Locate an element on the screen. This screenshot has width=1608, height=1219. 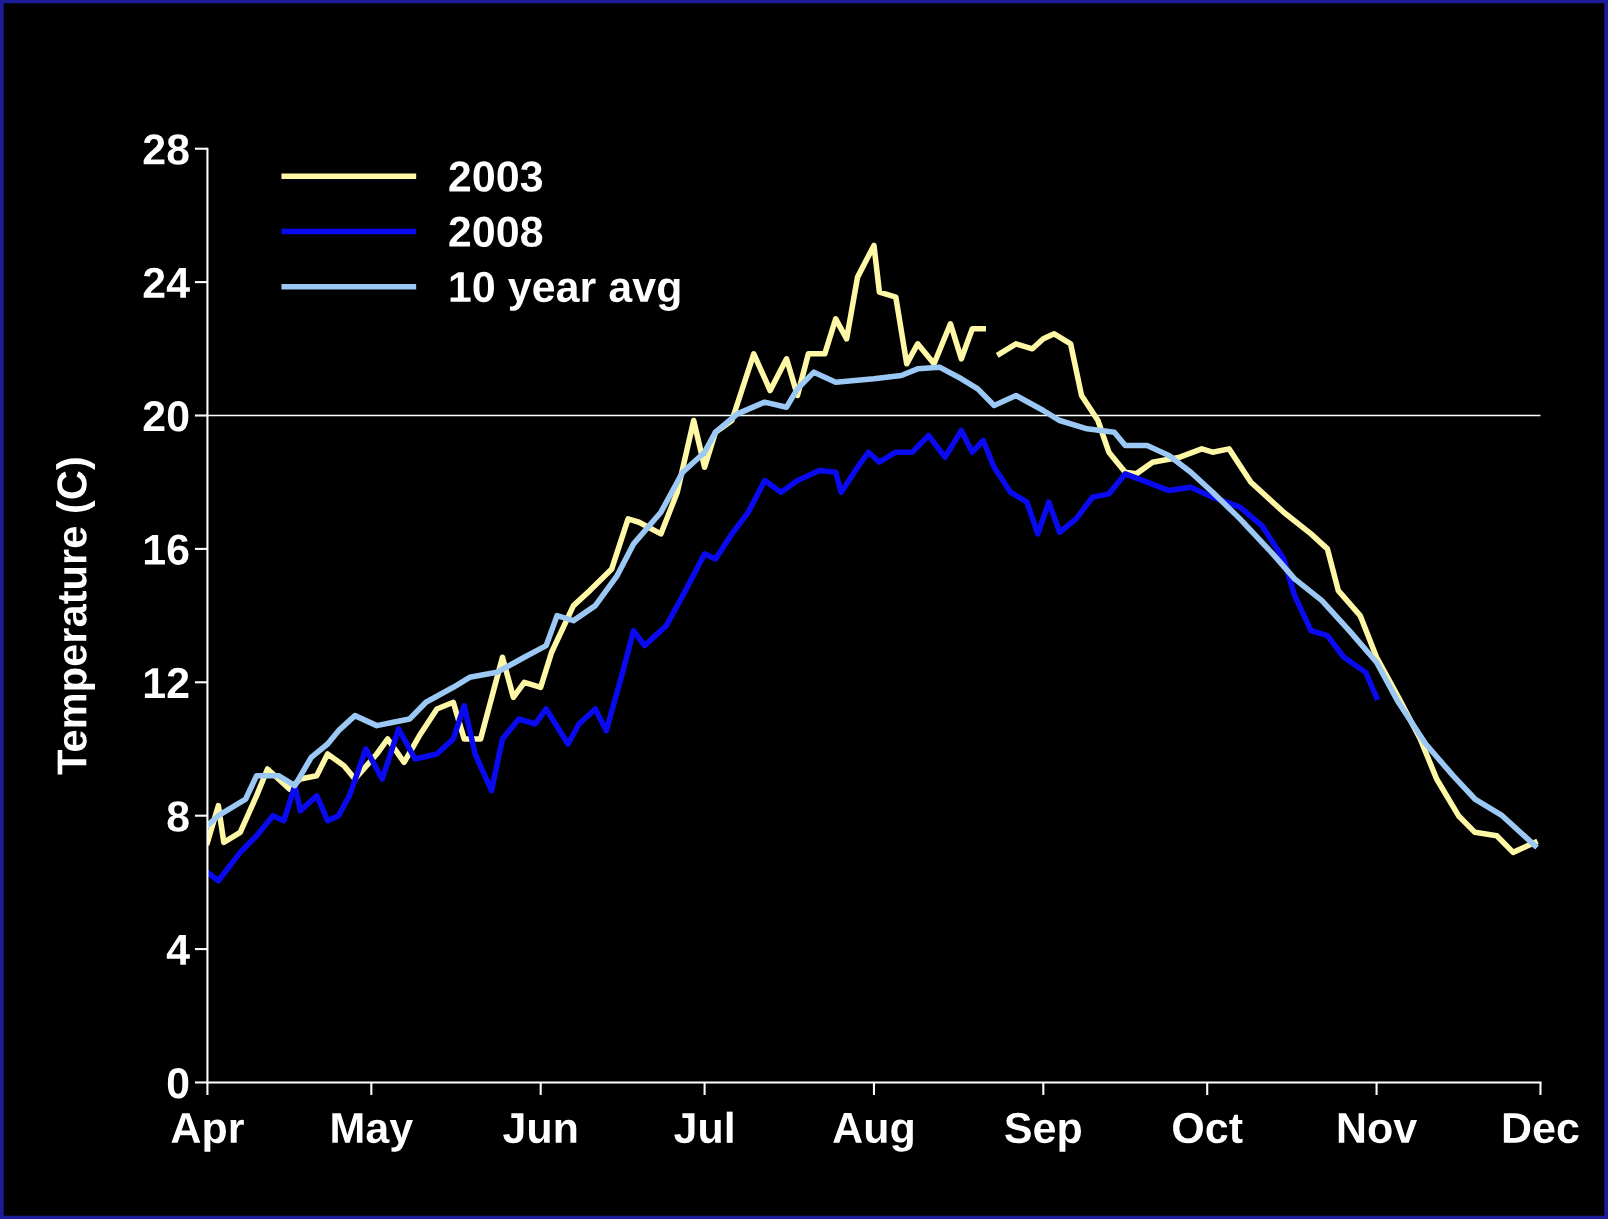
y-tick-label: 28 is located at coordinates (166, 149).